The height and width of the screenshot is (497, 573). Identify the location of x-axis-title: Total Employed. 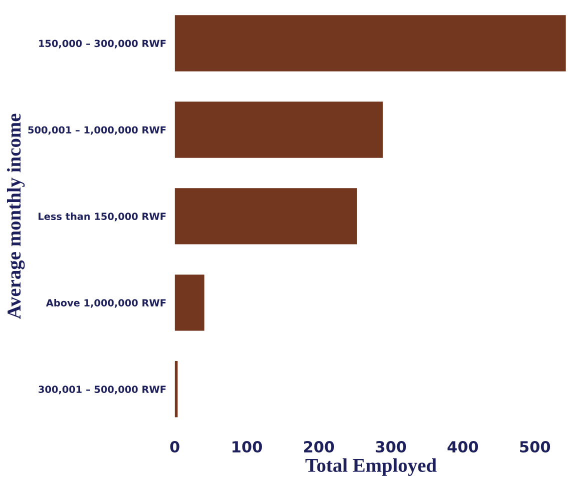
(371, 467).